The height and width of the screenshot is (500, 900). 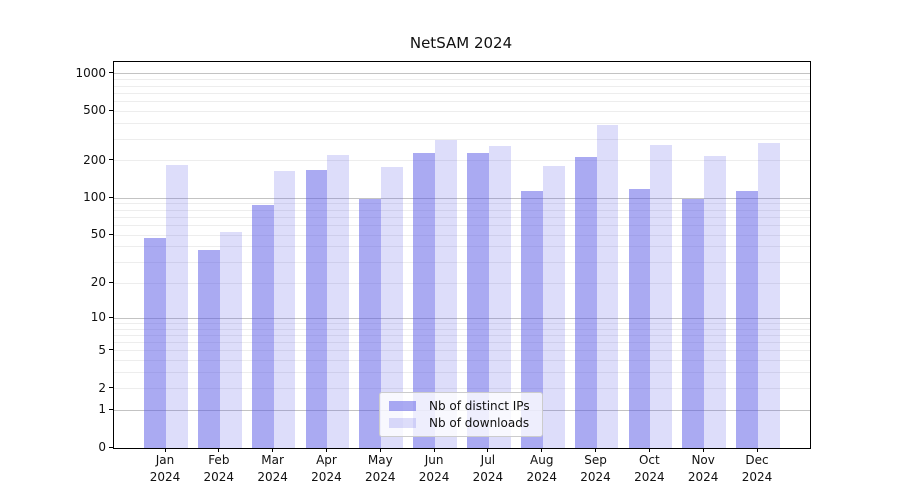 What do you see at coordinates (326, 468) in the screenshot?
I see `x-axis-tick-label: Apr 2024` at bounding box center [326, 468].